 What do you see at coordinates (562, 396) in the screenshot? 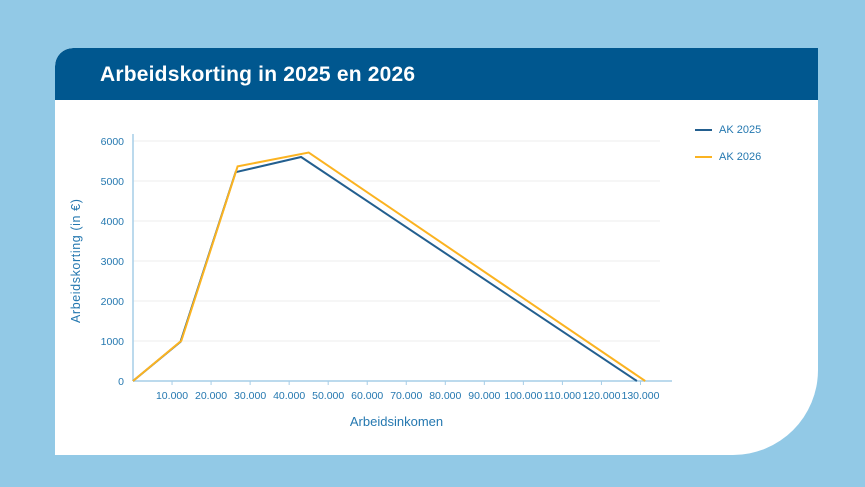
I see `x-tick-label: 110.000` at bounding box center [562, 396].